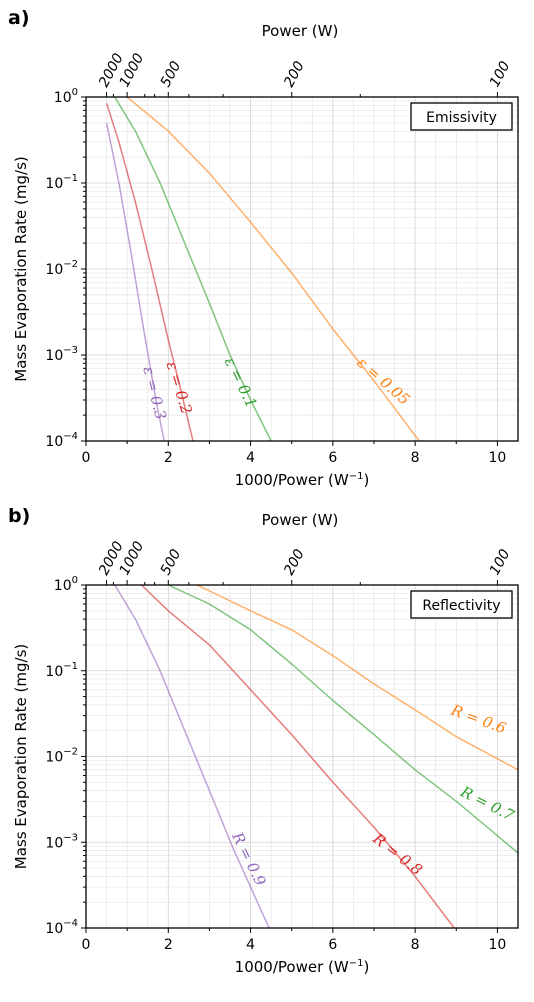  What do you see at coordinates (19, 516) in the screenshot?
I see `panel-letter: b)` at bounding box center [19, 516].